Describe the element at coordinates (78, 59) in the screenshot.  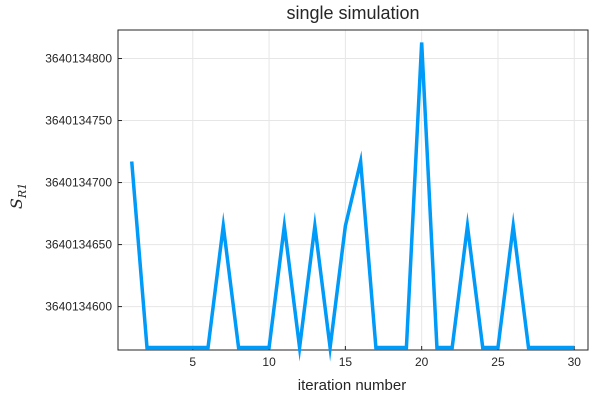
I see `y-tick-label: 3640134800` at that location.